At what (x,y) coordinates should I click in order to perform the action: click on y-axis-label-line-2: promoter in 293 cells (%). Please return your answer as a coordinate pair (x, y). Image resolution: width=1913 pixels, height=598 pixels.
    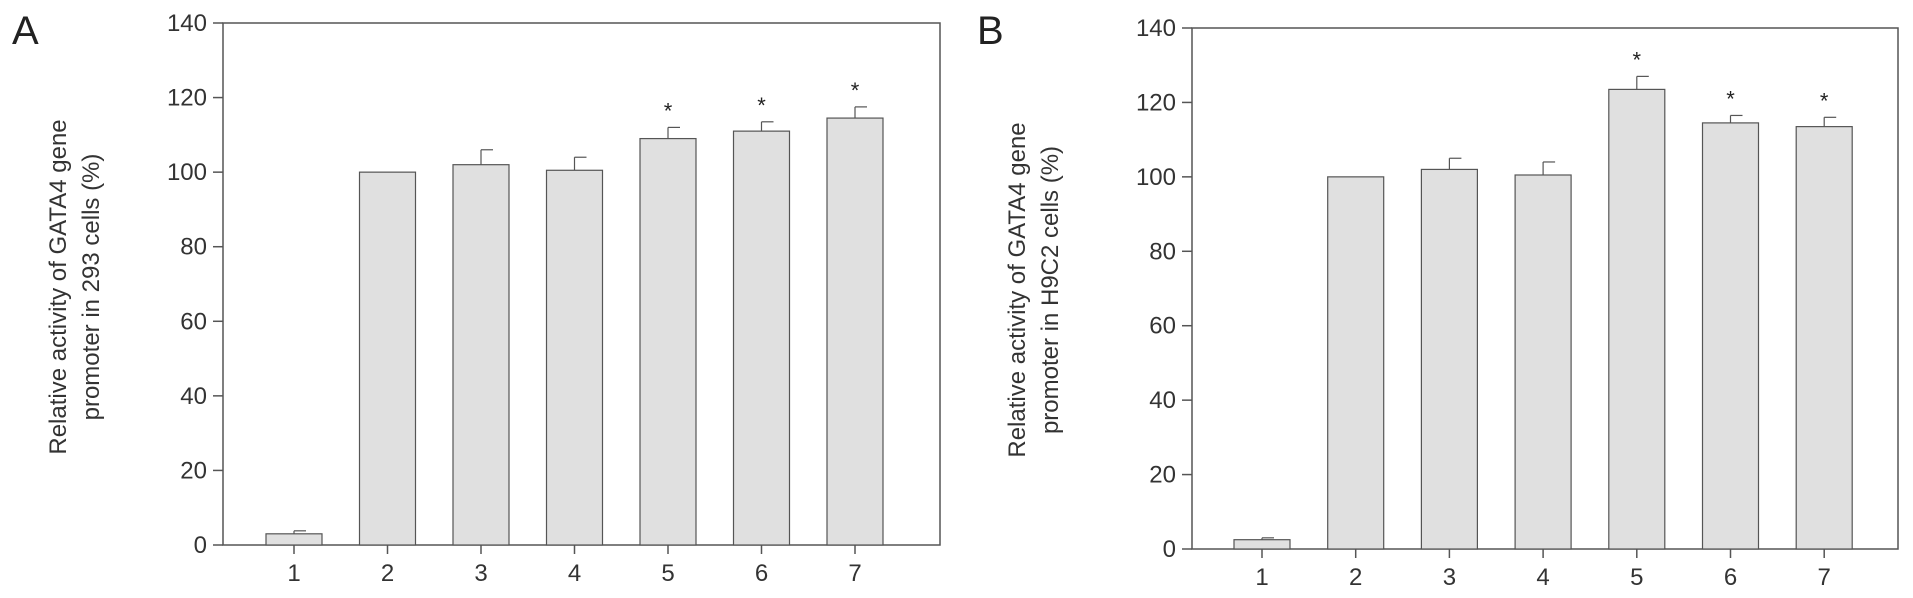
    Looking at the image, I should click on (91, 287).